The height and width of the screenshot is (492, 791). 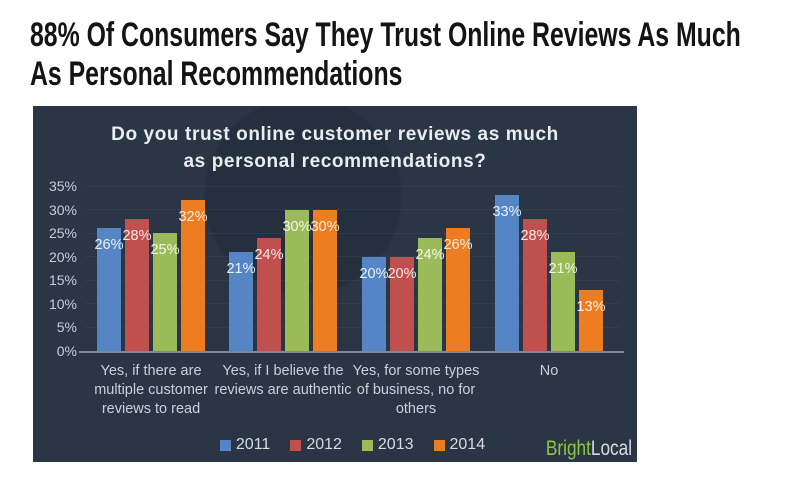 What do you see at coordinates (439, 445) in the screenshot?
I see `legend-swatch-2014` at bounding box center [439, 445].